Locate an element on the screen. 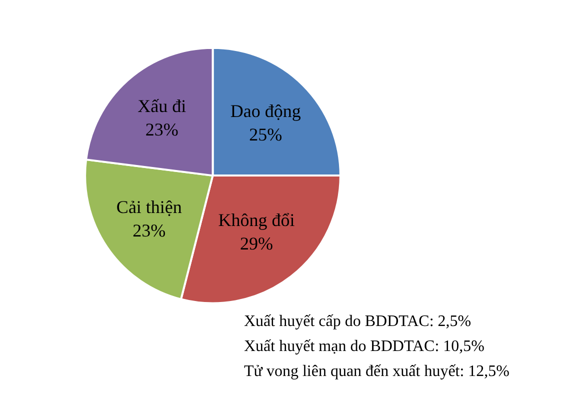  text: Tử vong liên quan đến xuất huyết: 12,5% is located at coordinates (377, 371).